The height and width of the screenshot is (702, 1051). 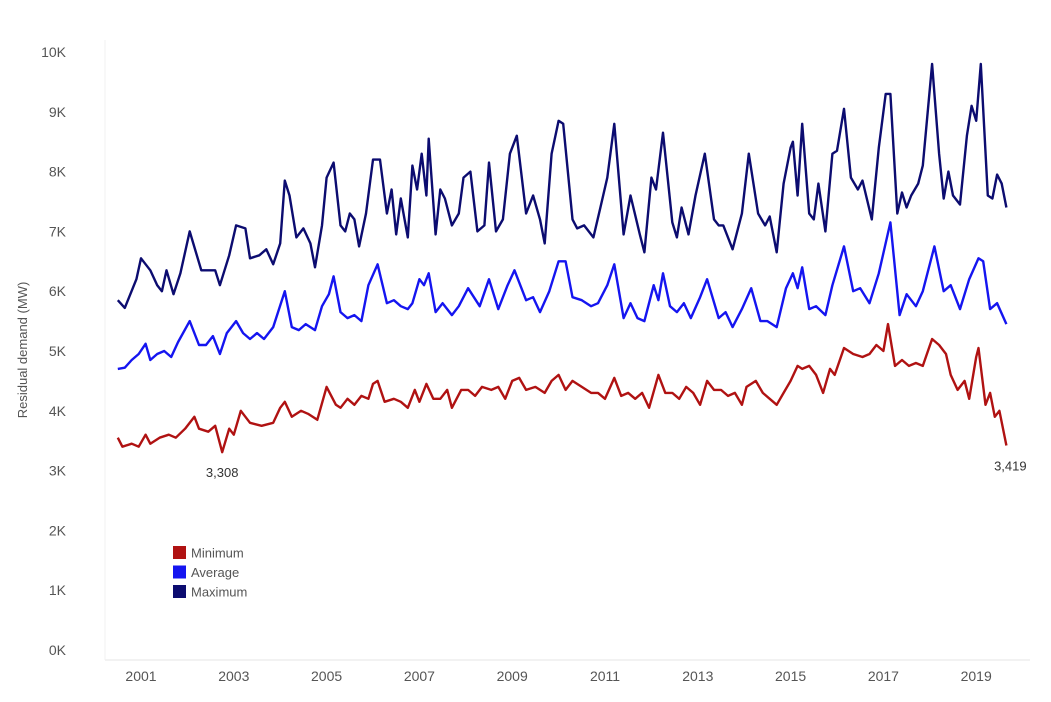 What do you see at coordinates (512, 676) in the screenshot?
I see `x-tick-label: 2009` at bounding box center [512, 676].